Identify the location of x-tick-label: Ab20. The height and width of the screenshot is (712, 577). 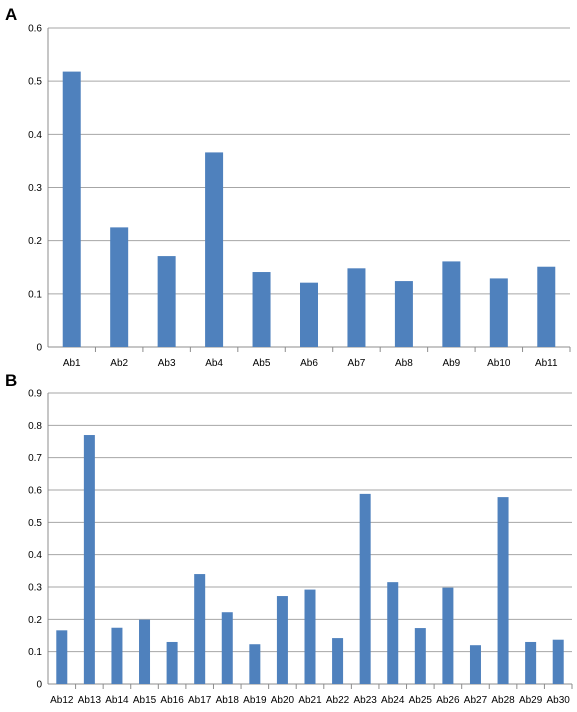
(283, 700).